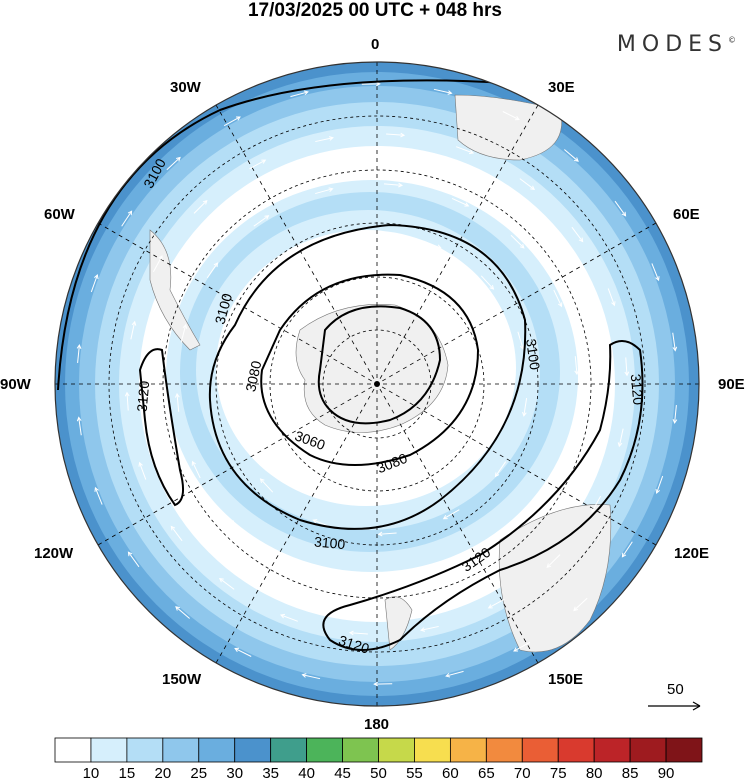 This screenshot has height=782, width=750. What do you see at coordinates (522, 773) in the screenshot?
I see `colorbar-tick-label: 70` at bounding box center [522, 773].